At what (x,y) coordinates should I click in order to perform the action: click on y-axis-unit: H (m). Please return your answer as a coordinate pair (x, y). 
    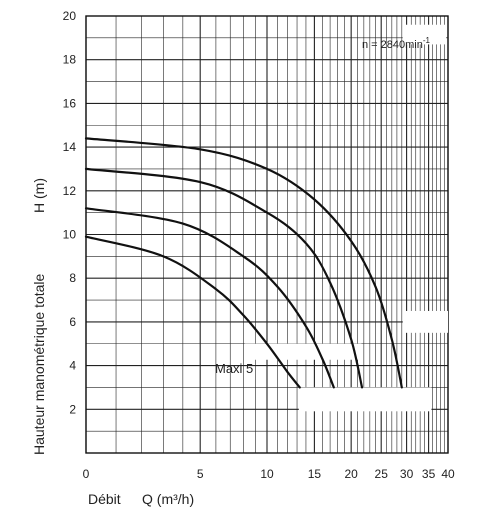
    Looking at the image, I should click on (39, 195).